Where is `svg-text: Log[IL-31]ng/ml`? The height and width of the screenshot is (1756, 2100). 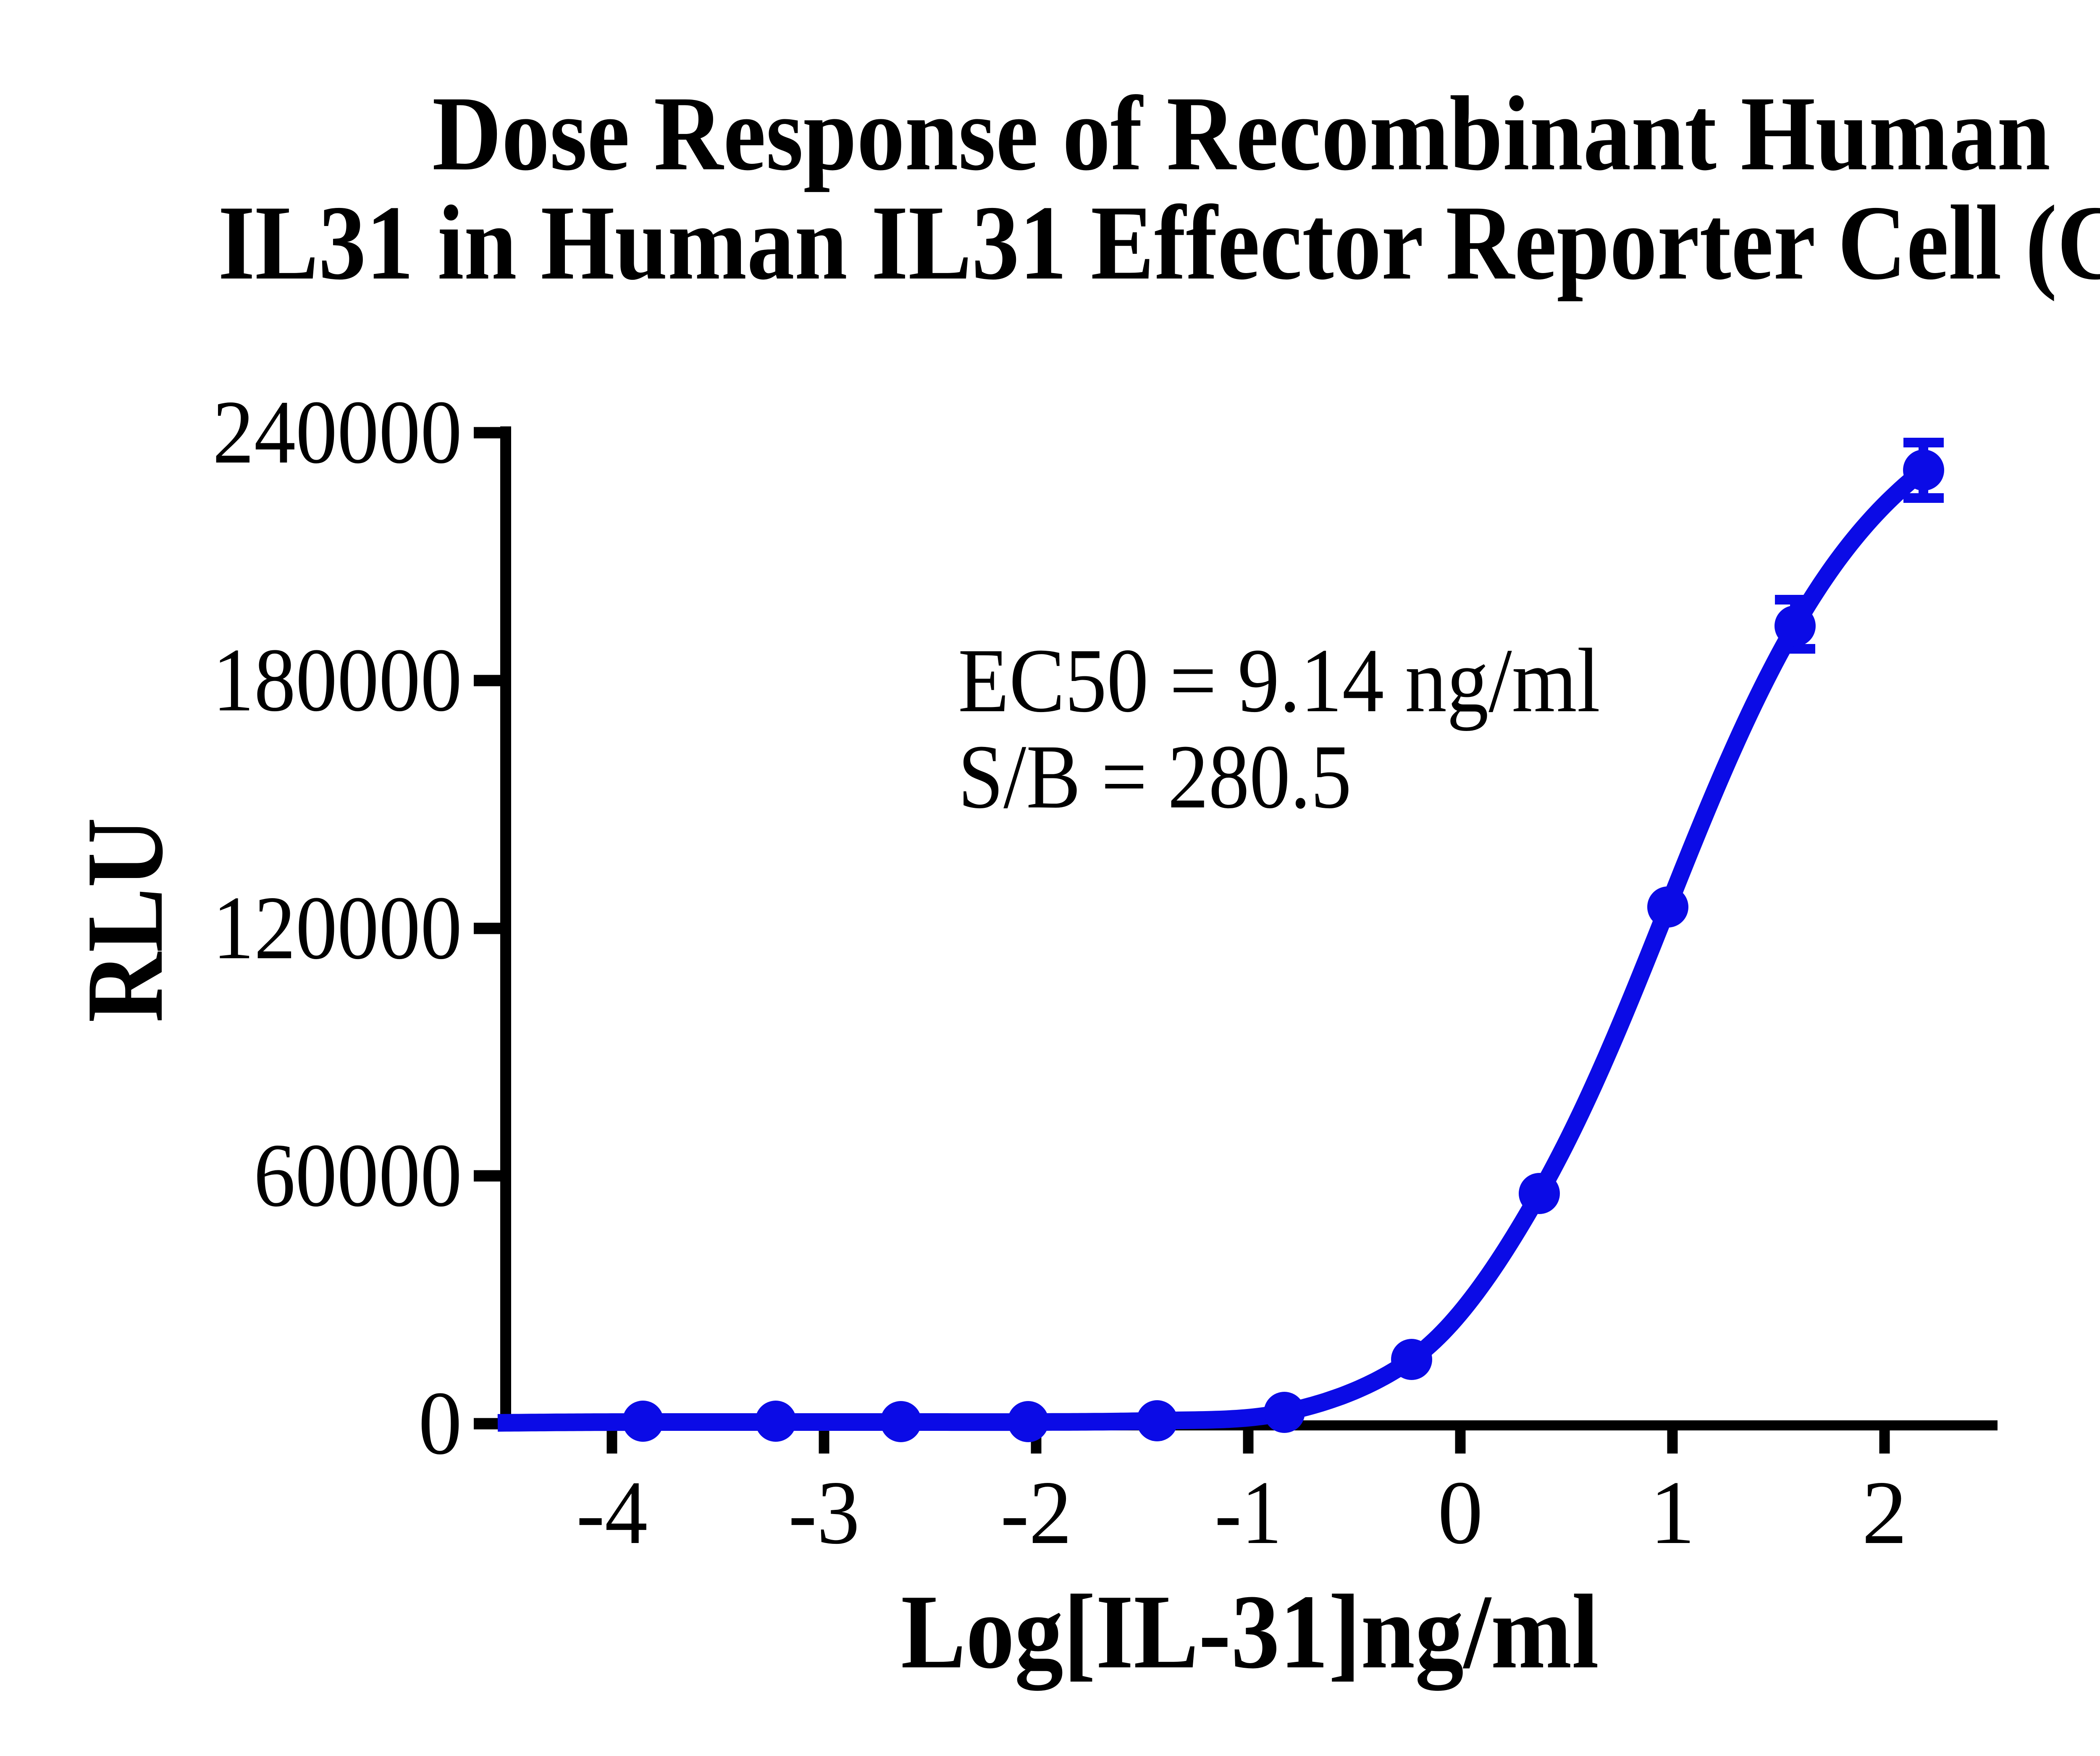 svg-text: Log[IL-31]ng/ml is located at coordinates (1250, 1632).